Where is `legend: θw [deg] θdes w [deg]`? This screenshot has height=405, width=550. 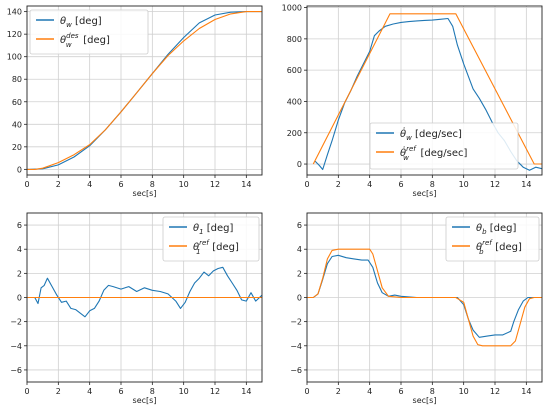 legend: θw [deg] θdes w [deg] is located at coordinates (89, 32).